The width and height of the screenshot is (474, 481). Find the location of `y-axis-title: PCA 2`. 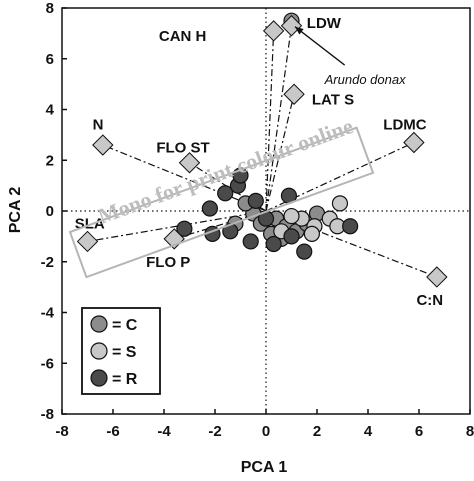

y-axis-title: PCA 2 is located at coordinates (15, 210).